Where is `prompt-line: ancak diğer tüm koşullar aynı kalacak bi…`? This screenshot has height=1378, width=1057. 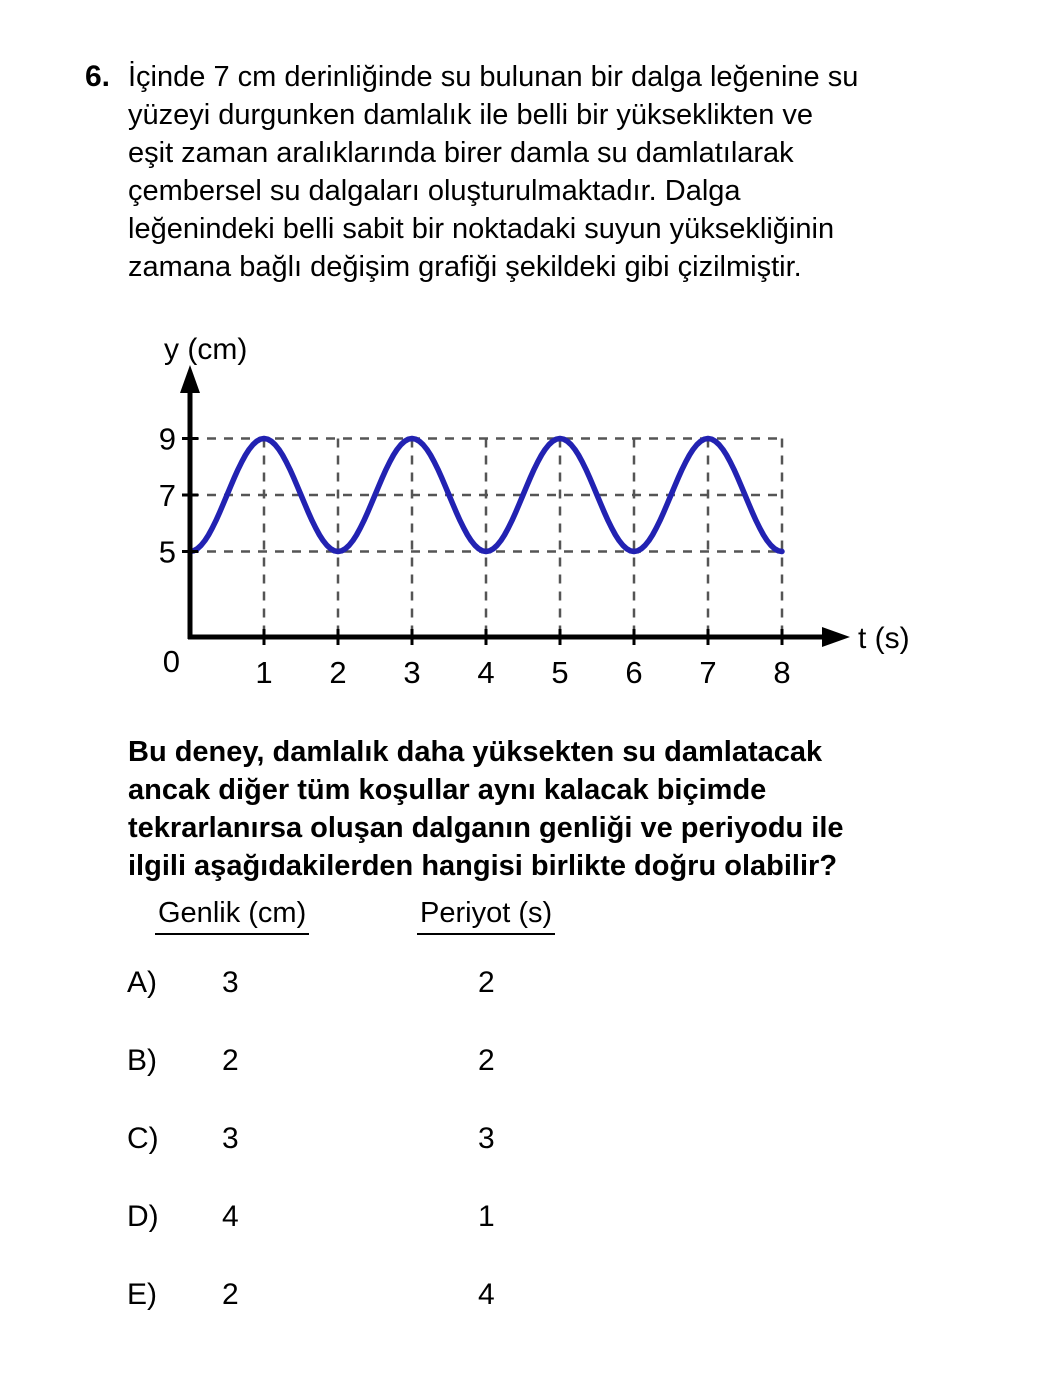 prompt-line: ancak diğer tüm koşullar aynı kalacak bi… is located at coordinates (447, 790).